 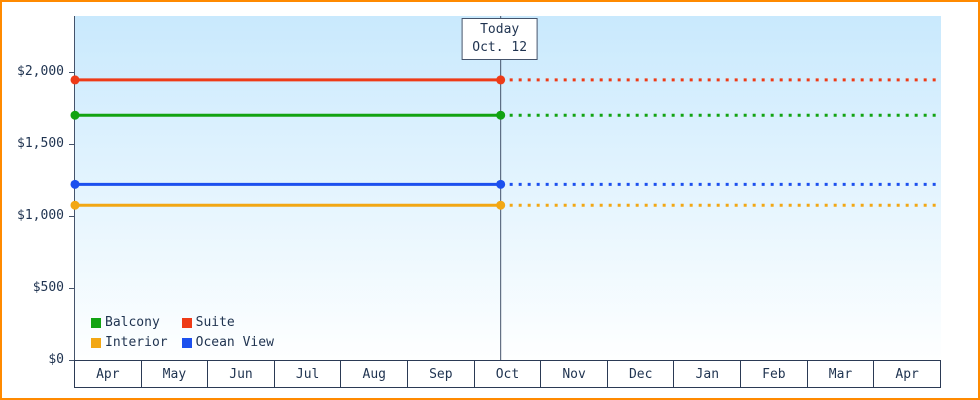 I want to click on y-axis-tick-label: $0, so click(x=56, y=359).